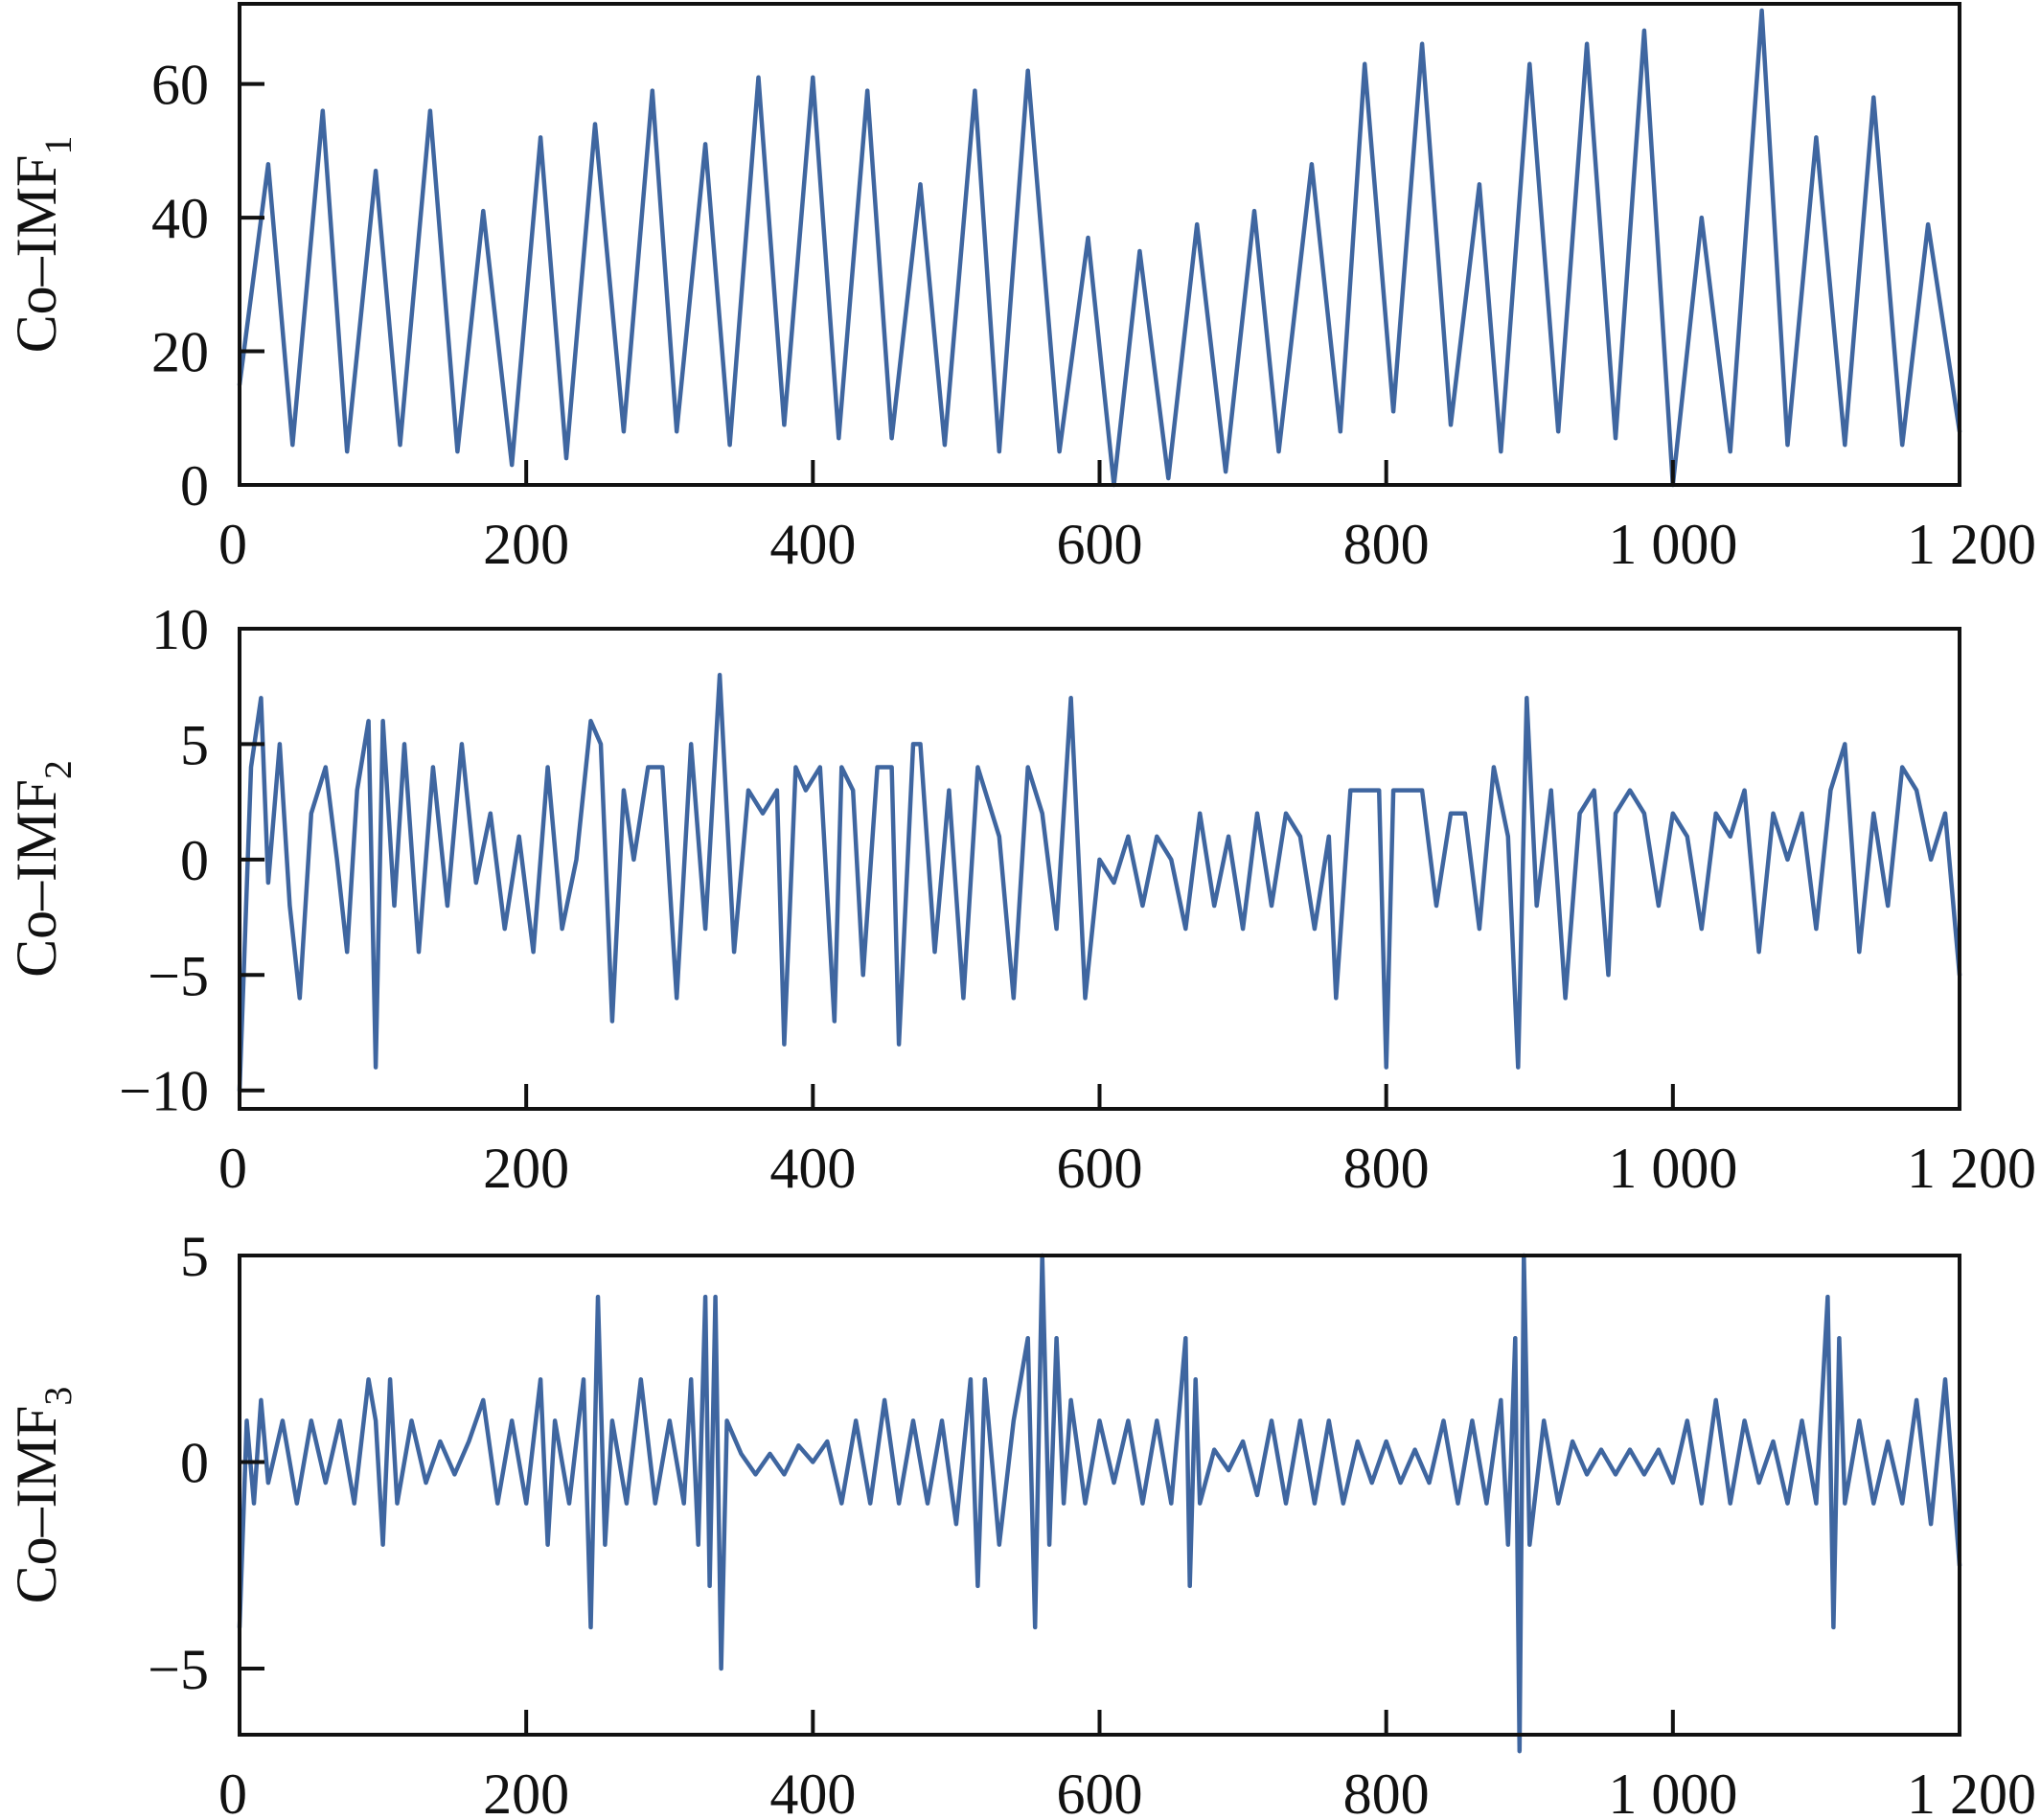  What do you see at coordinates (43, 245) in the screenshot?
I see `y-axis-label: Co–IMF1` at bounding box center [43, 245].